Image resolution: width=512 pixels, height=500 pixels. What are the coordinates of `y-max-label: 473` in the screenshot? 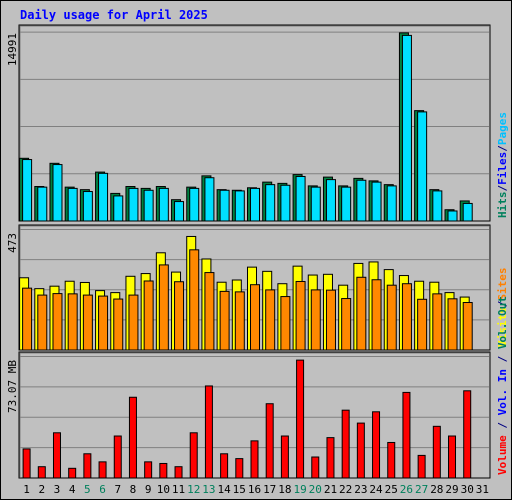 It's located at (12, 243).